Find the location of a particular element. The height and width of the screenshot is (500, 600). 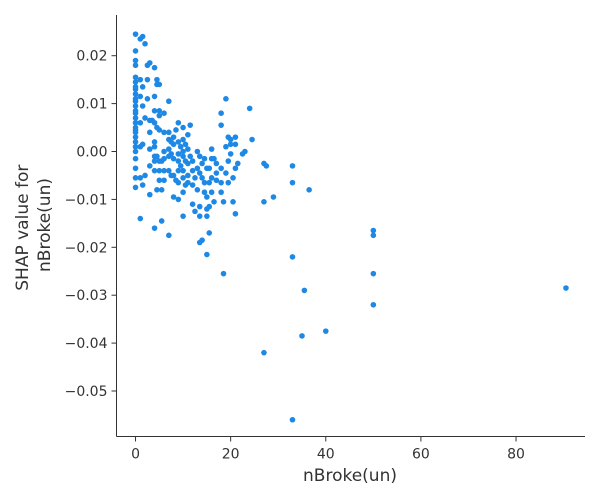

x-axis-ticks: 0 20 40 60 80 is located at coordinates (328, 449).